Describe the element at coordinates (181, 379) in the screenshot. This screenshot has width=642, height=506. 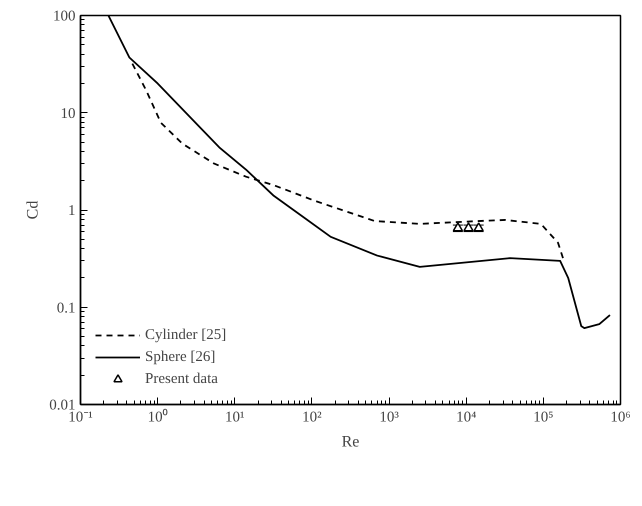
I see `legend-label: Present data` at that location.